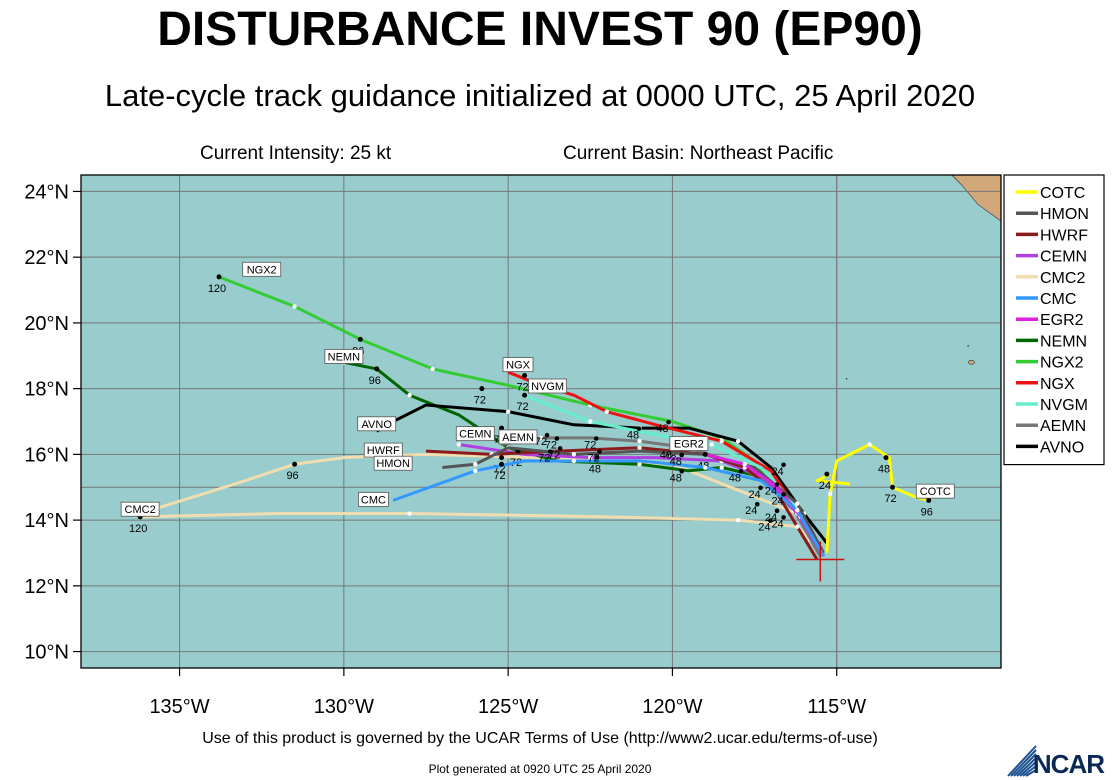 This screenshot has height=780, width=1112. I want to click on track-end-label-aemn: AEMN, so click(518, 437).